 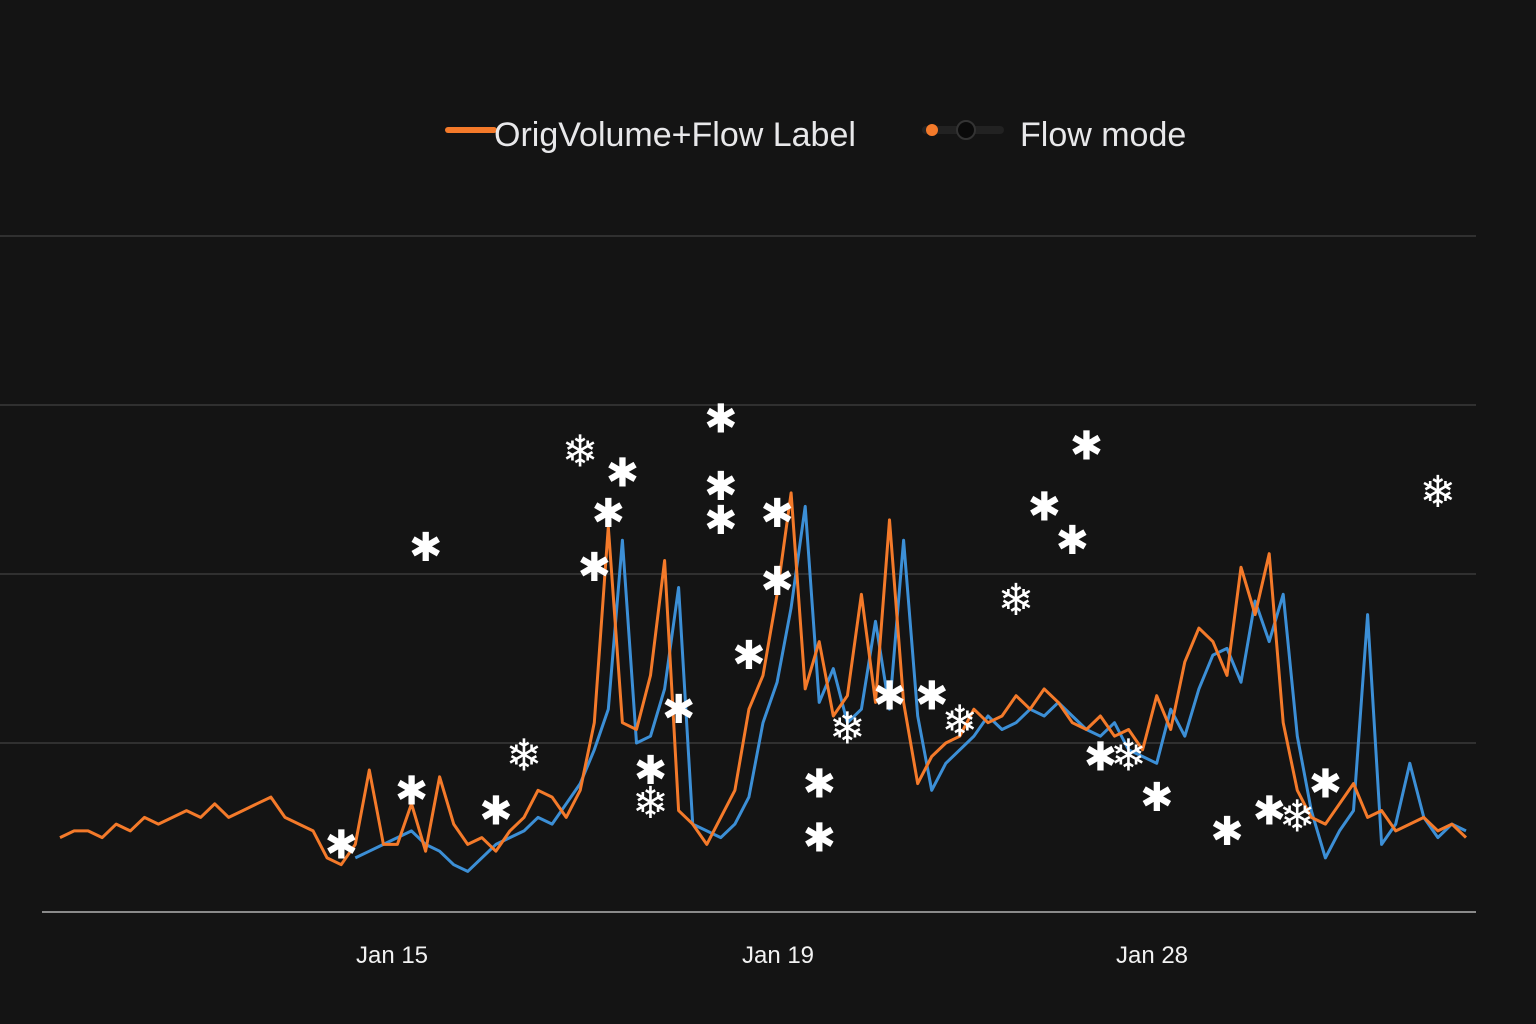 I want to click on x-tick-label: Jan 19, so click(x=778, y=955).